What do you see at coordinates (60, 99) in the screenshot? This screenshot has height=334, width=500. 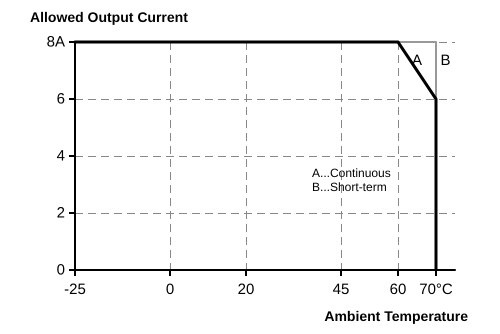 I see `y-tick-label: 6` at bounding box center [60, 99].